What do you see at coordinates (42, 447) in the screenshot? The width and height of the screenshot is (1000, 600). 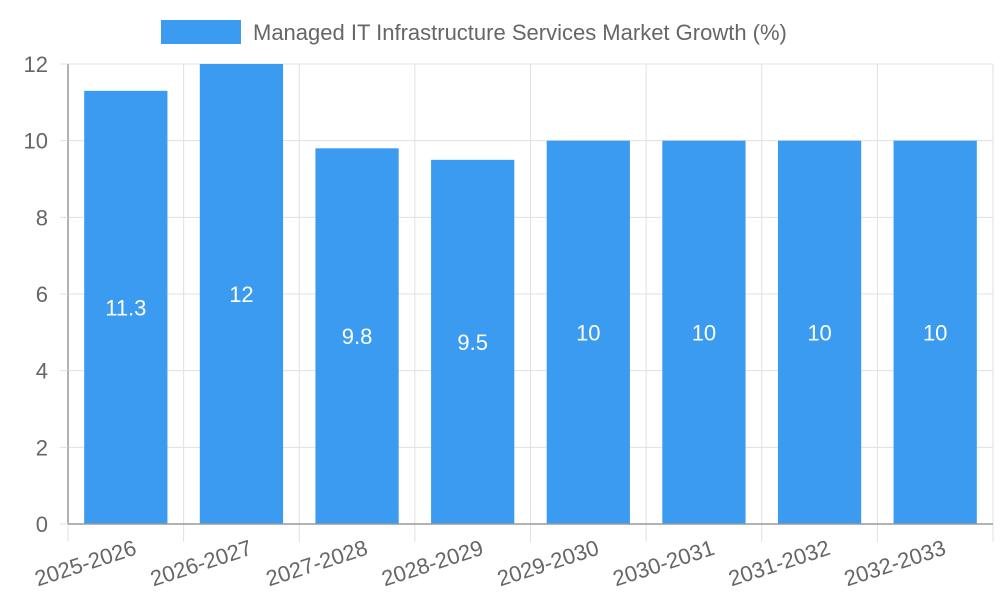 I see `y-tick-label: 2` at bounding box center [42, 447].